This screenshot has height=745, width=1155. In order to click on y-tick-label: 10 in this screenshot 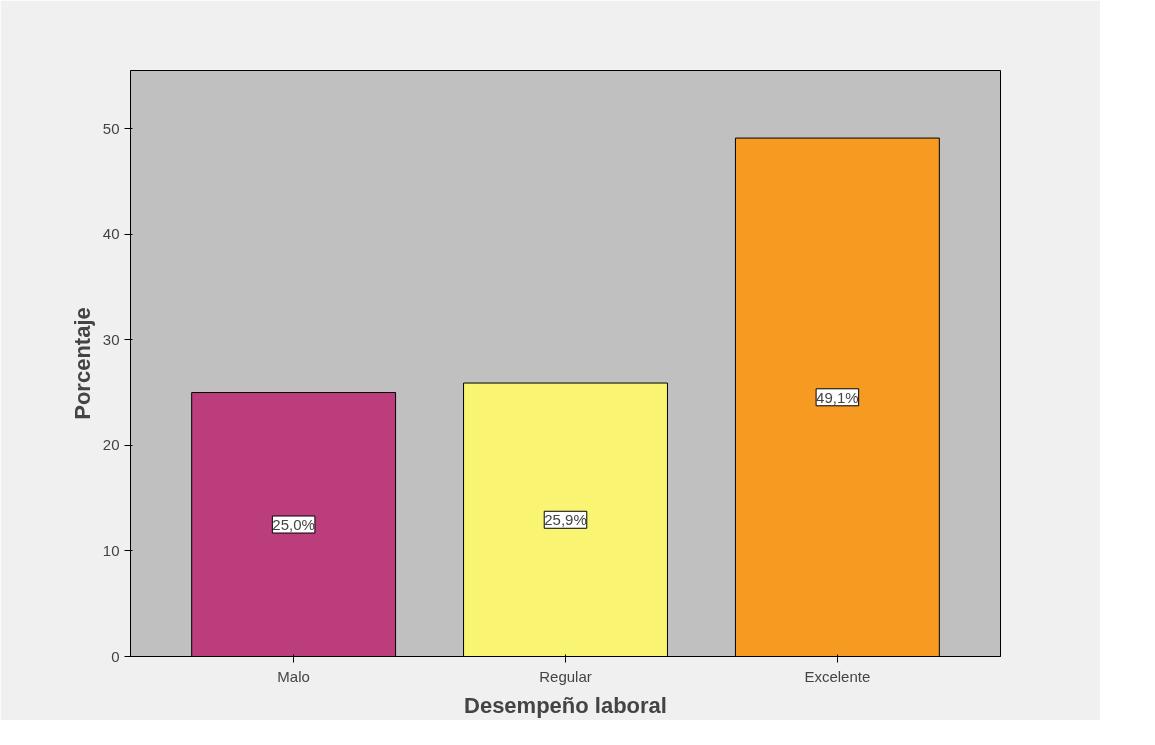, I will do `click(111, 550)`.